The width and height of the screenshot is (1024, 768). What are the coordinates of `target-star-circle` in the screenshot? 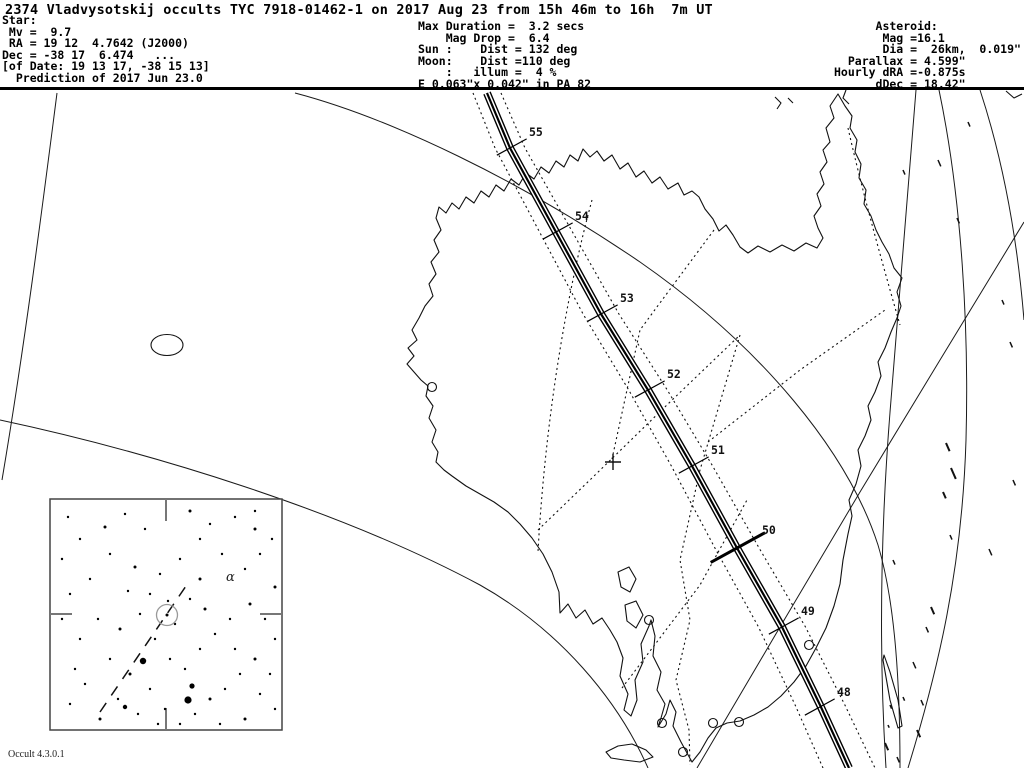 It's located at (167, 615).